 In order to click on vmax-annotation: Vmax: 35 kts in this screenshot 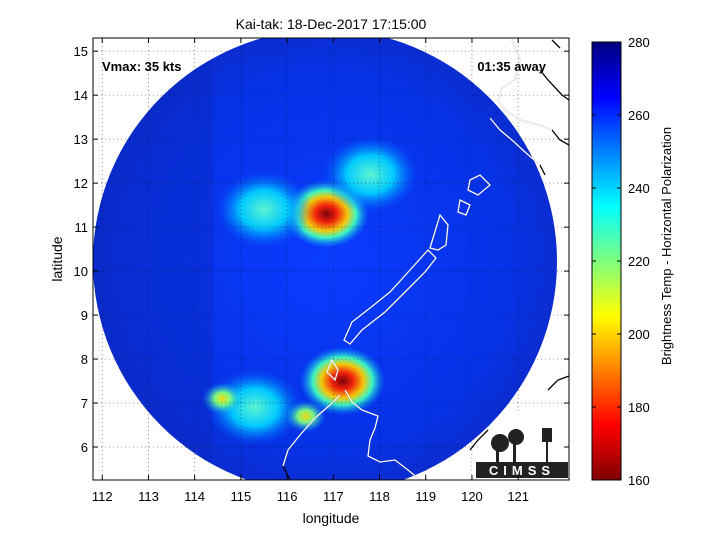, I will do `click(142, 66)`.